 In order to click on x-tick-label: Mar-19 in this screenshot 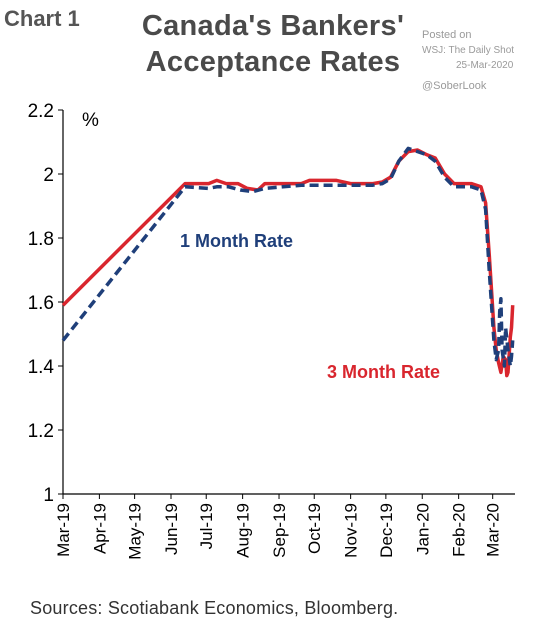, I will do `click(63, 530)`.